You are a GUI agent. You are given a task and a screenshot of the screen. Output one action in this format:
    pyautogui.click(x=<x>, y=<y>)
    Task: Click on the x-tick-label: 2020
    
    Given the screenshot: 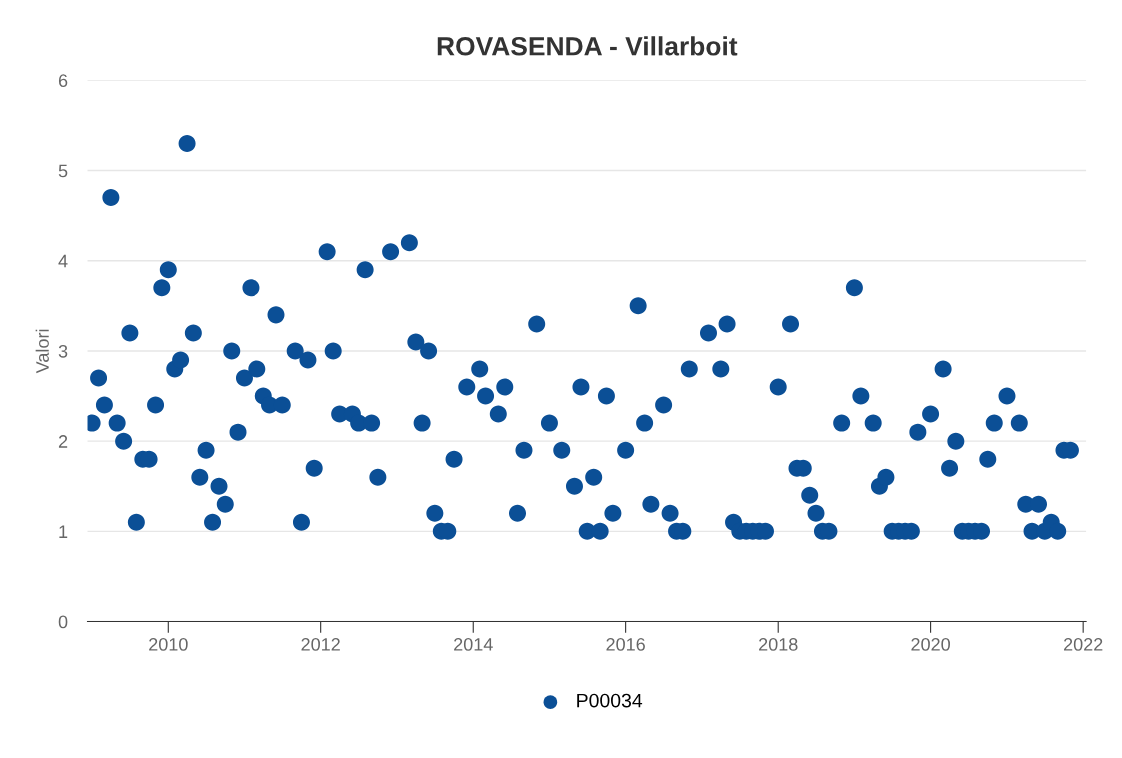 What is the action you would take?
    pyautogui.click(x=930, y=644)
    